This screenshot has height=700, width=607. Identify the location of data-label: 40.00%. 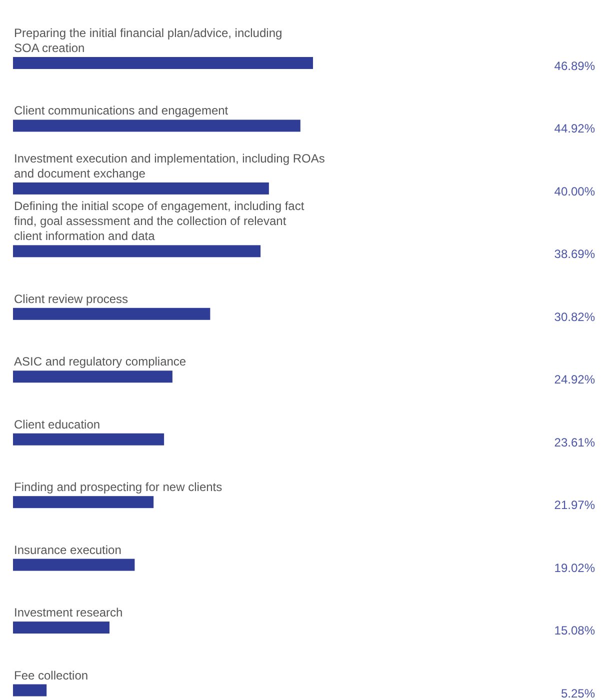
(575, 191).